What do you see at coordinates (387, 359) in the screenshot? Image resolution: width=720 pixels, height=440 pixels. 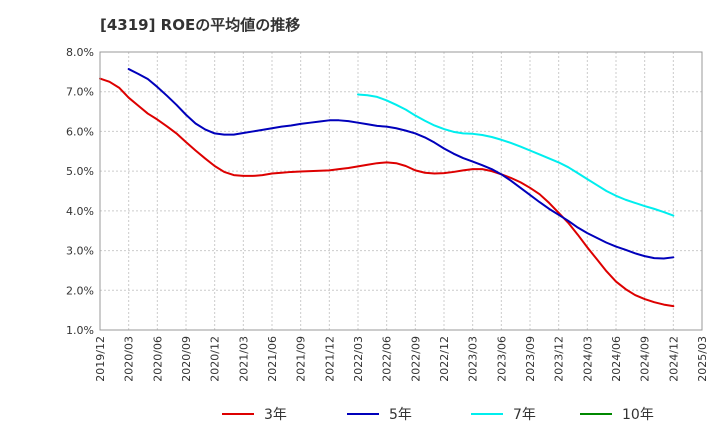 I see `x-tick-label: 2022/06` at bounding box center [387, 359].